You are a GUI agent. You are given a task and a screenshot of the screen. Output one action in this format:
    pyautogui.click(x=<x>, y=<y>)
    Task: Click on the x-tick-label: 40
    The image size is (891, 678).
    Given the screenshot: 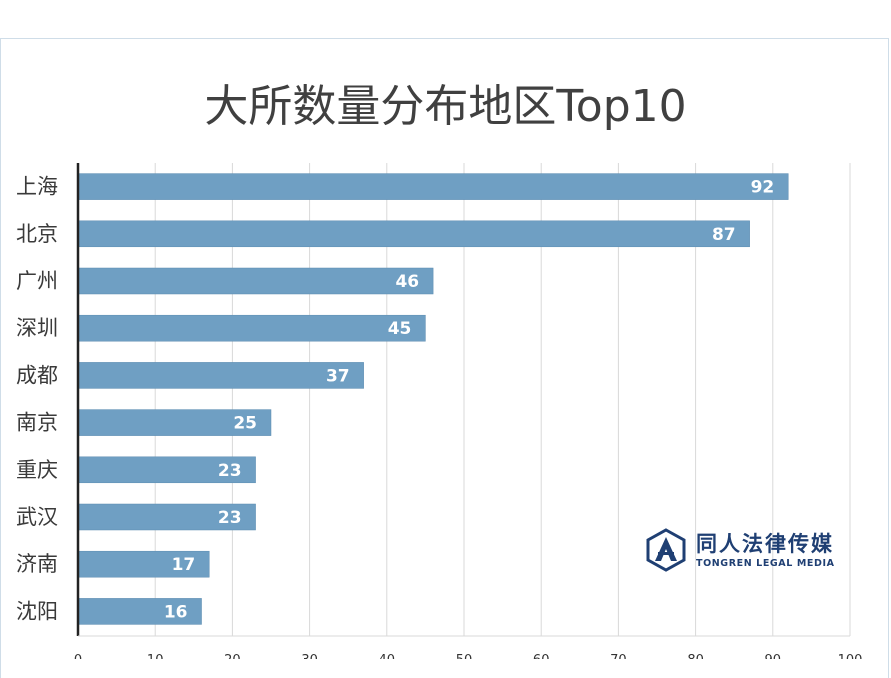 What is the action you would take?
    pyautogui.click(x=387, y=656)
    